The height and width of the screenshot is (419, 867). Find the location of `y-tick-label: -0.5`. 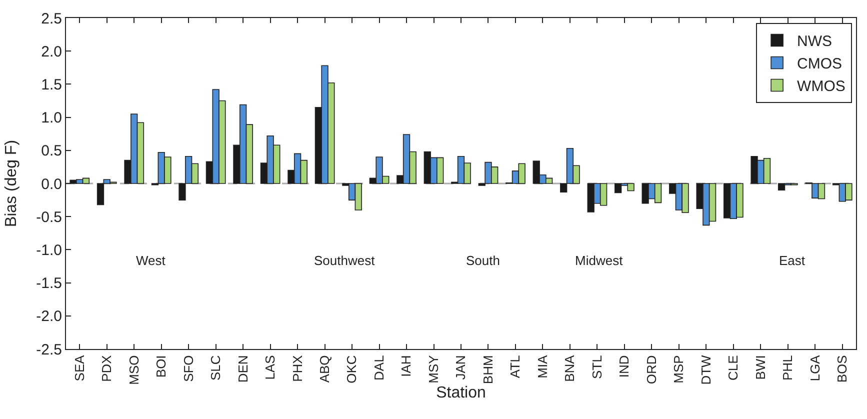

y-tick-label: -0.5 is located at coordinates (49, 217).